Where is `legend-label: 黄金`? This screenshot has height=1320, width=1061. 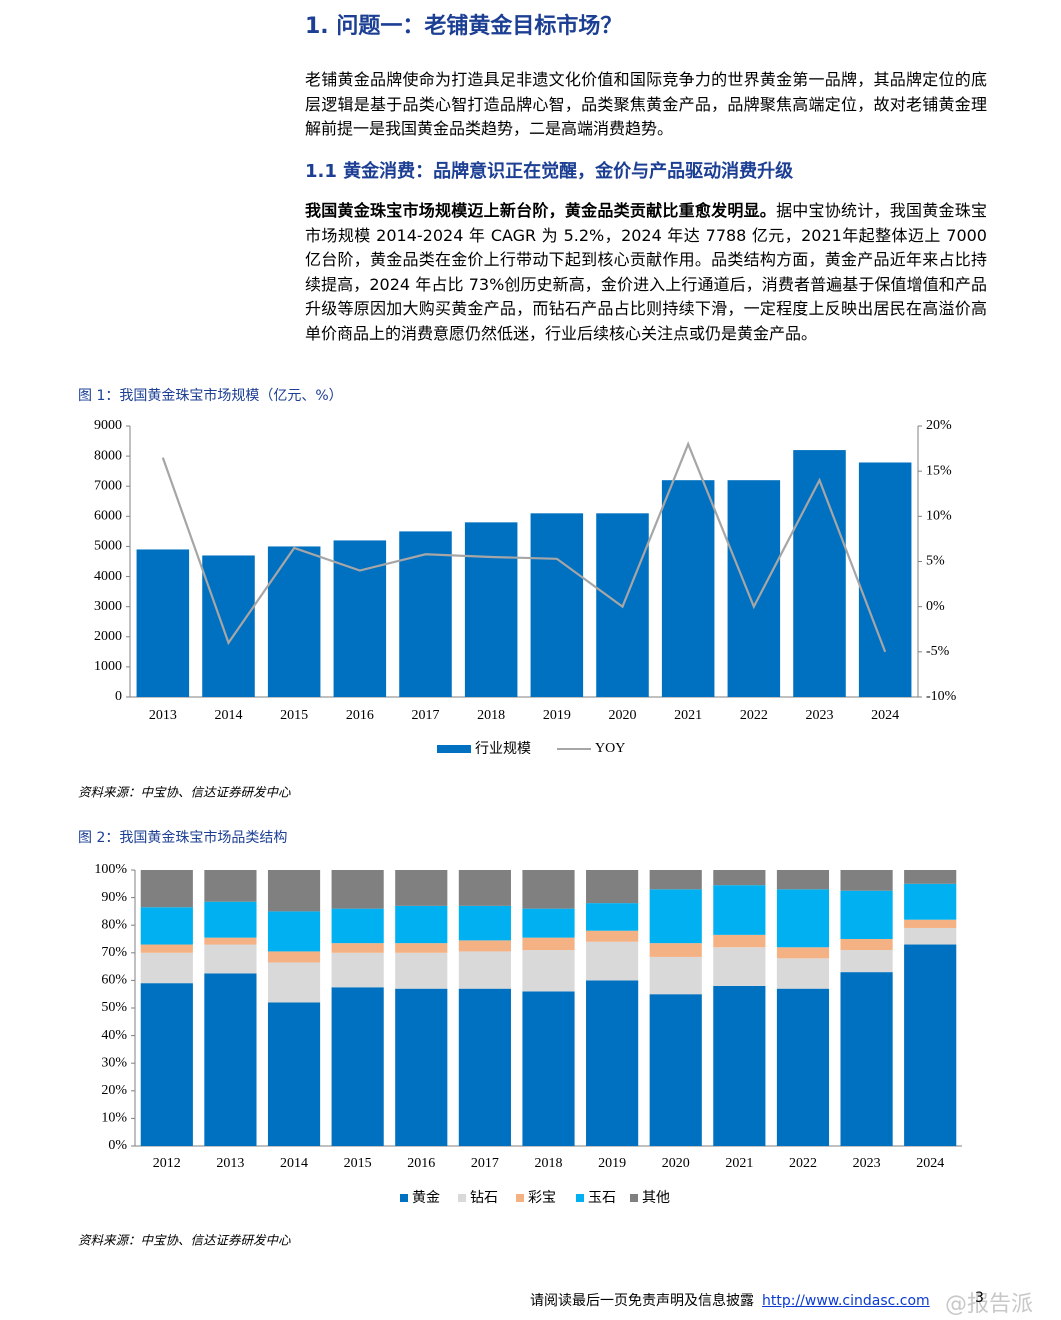
legend-label: 黄金 is located at coordinates (426, 1197).